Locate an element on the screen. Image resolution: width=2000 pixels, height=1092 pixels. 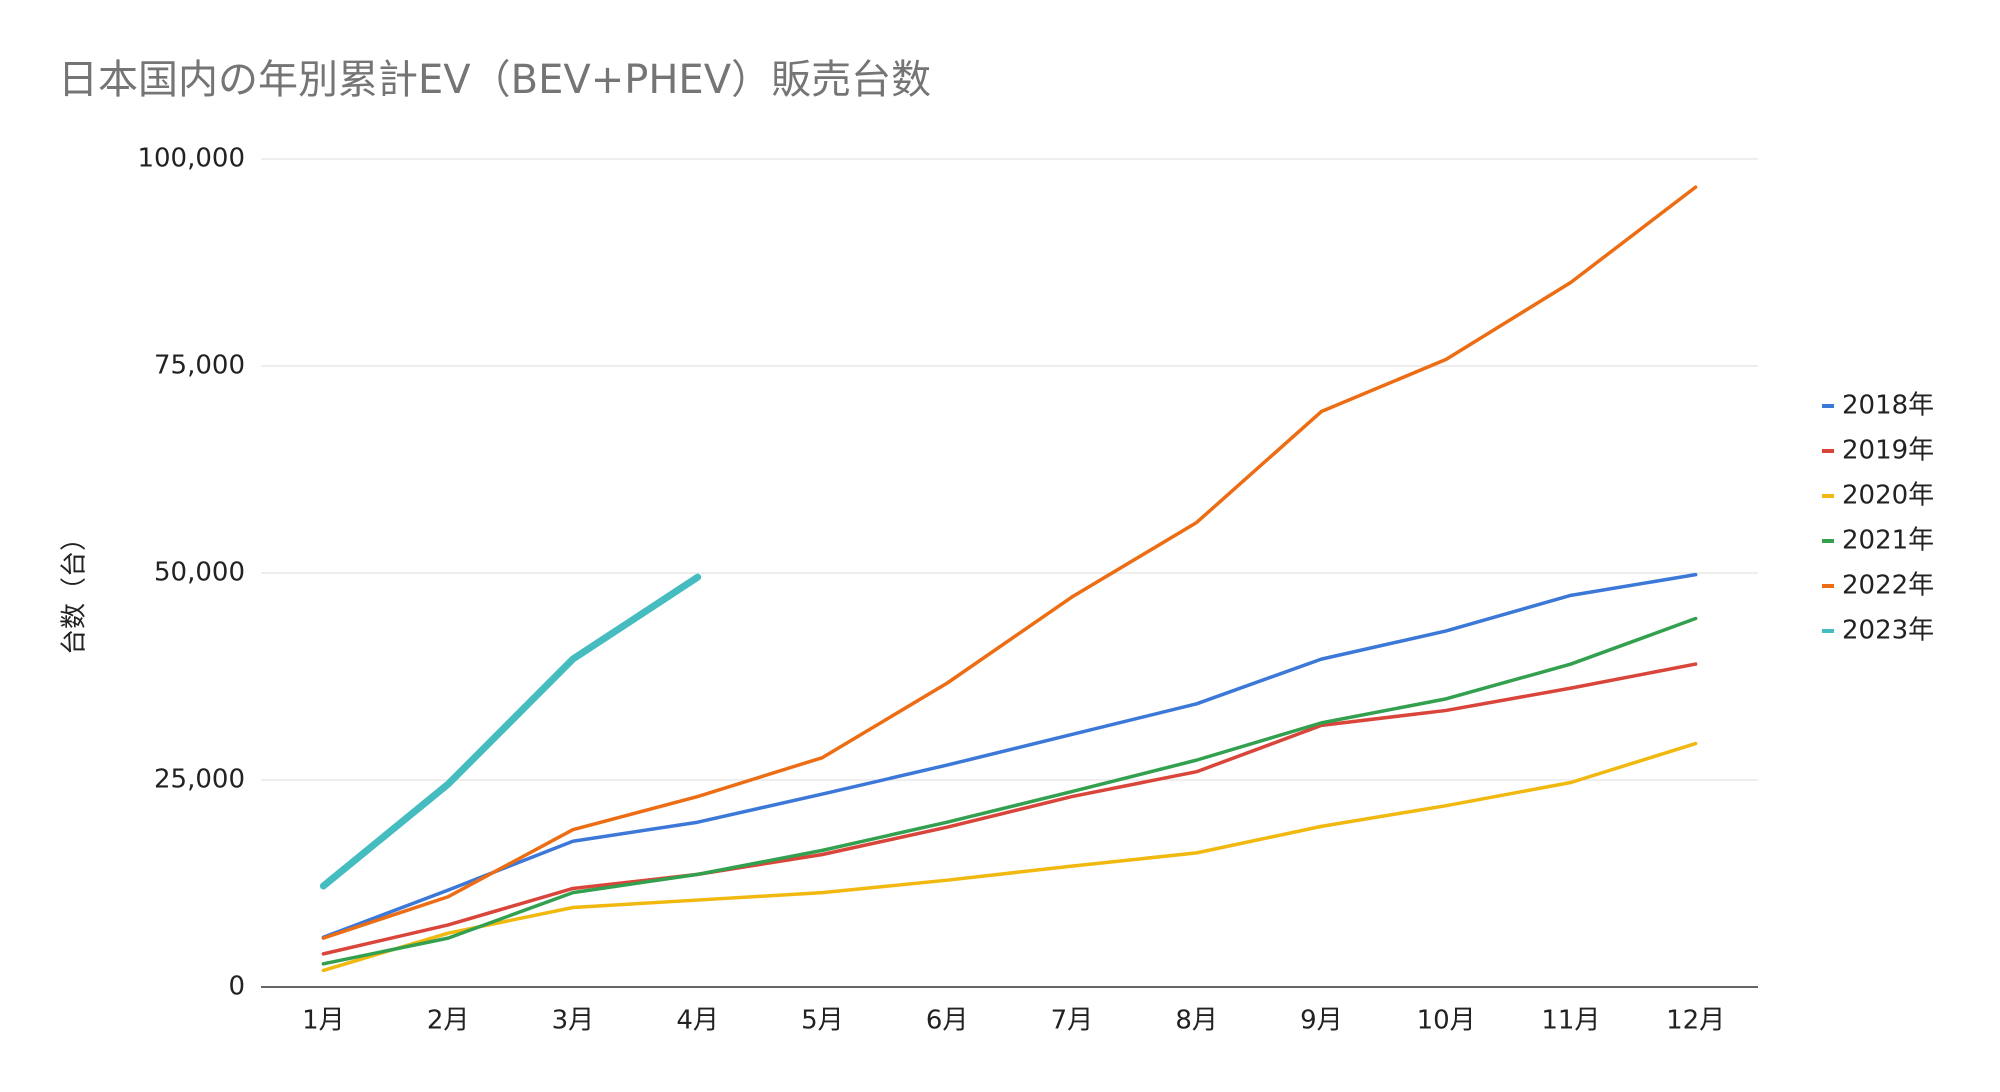
legend-label: 2022年 is located at coordinates (1888, 586).